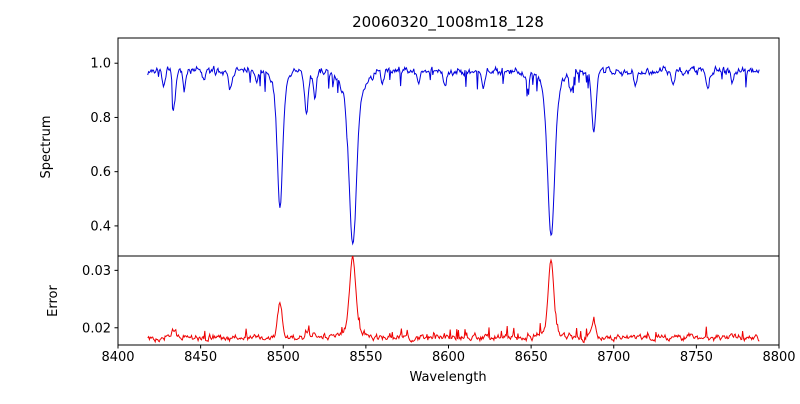 The image size is (800, 404). I want to click on x-tick-label: 8800, so click(778, 357).